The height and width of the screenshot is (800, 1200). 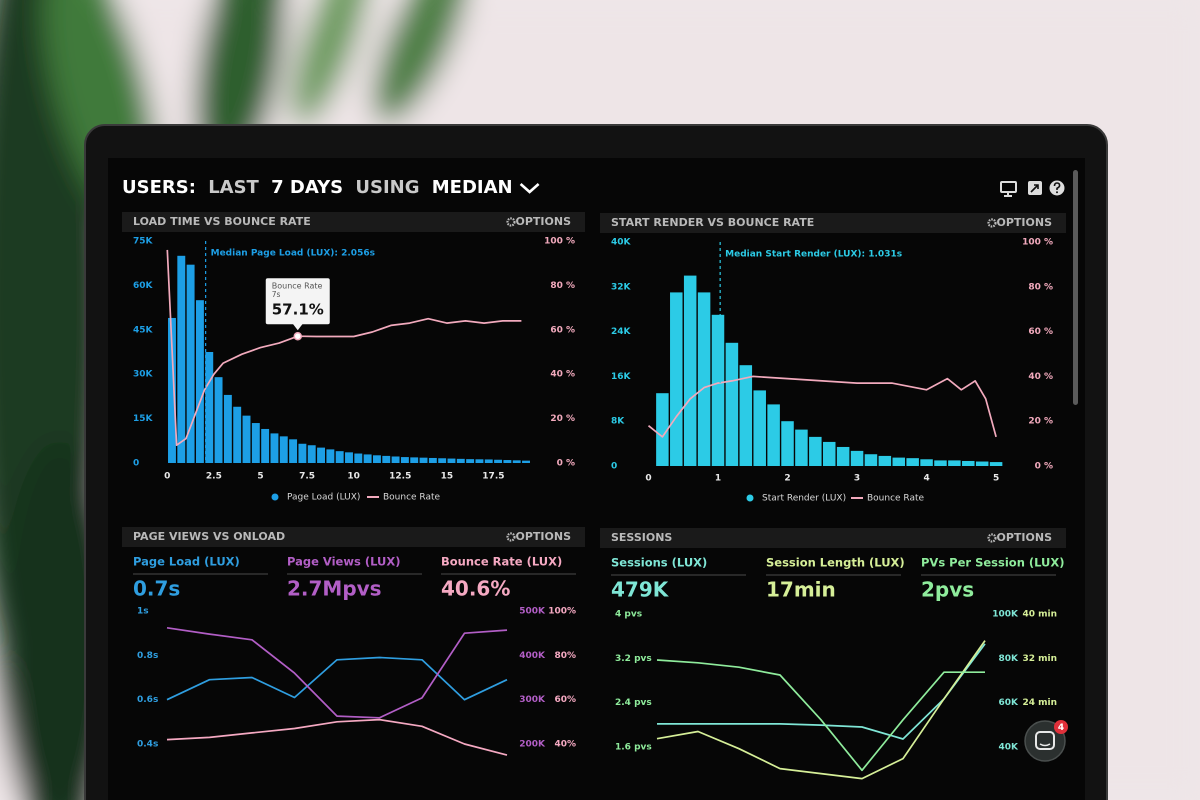 I want to click on y-tick-label: 0, so click(x=136, y=464).